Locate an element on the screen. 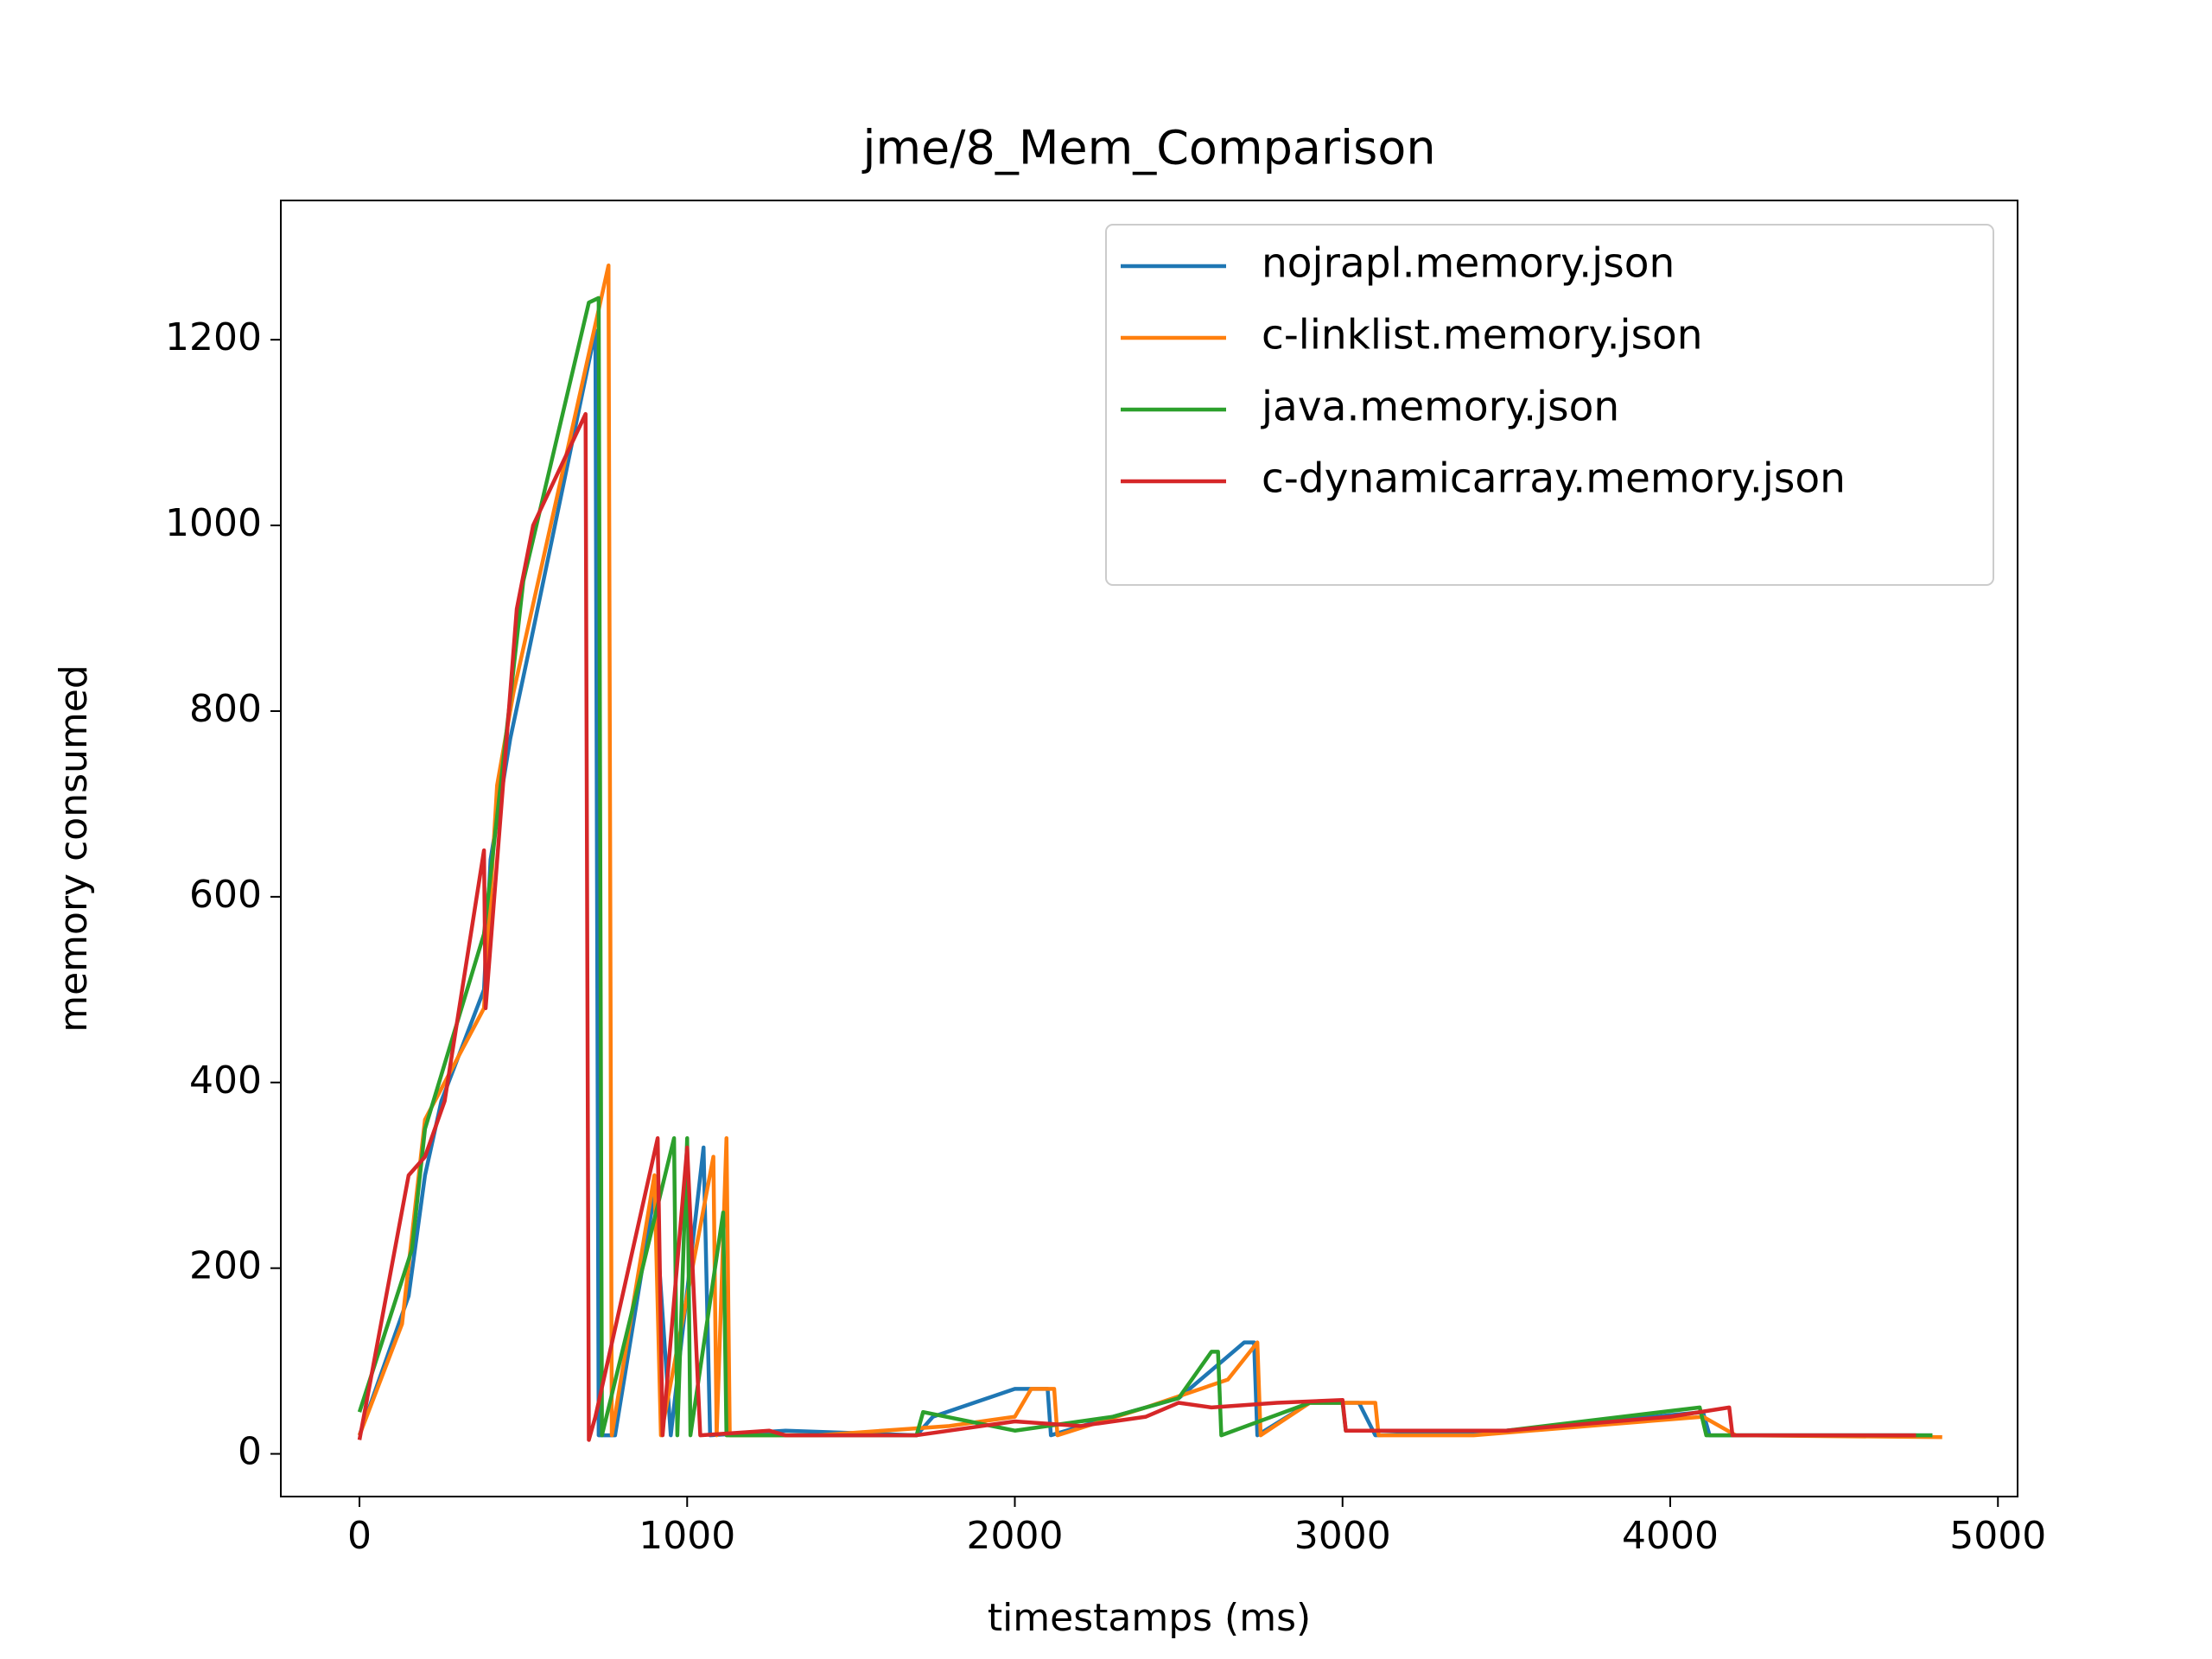 The height and width of the screenshot is (1659, 2212). x-tick-label: 3000 is located at coordinates (1342, 1536).